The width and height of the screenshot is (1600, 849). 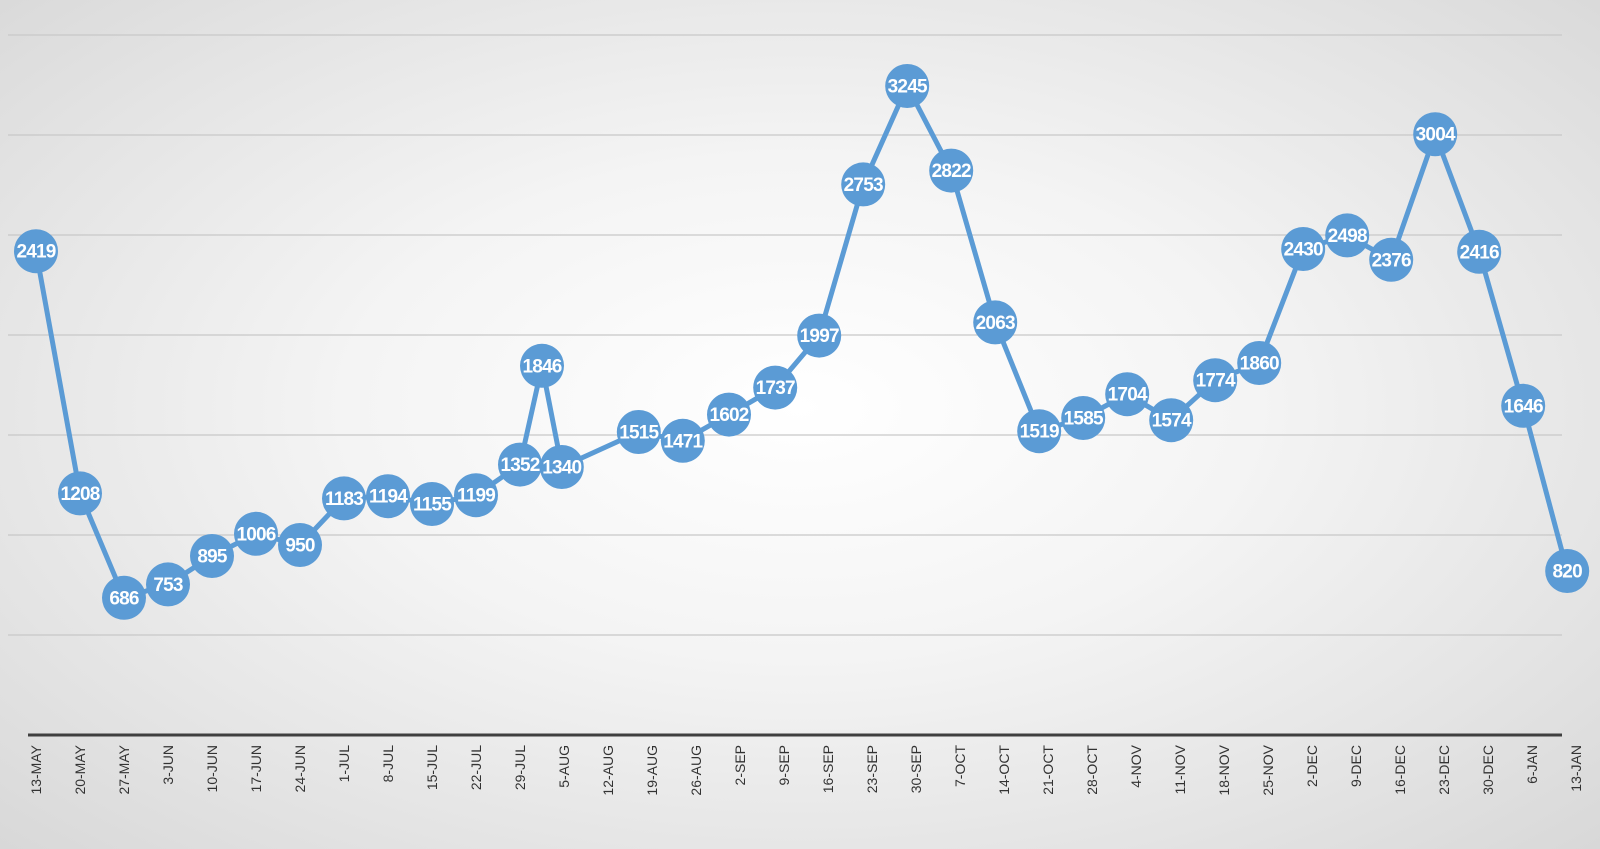 What do you see at coordinates (344, 764) in the screenshot?
I see `x-tick-label: 1-JUL` at bounding box center [344, 764].